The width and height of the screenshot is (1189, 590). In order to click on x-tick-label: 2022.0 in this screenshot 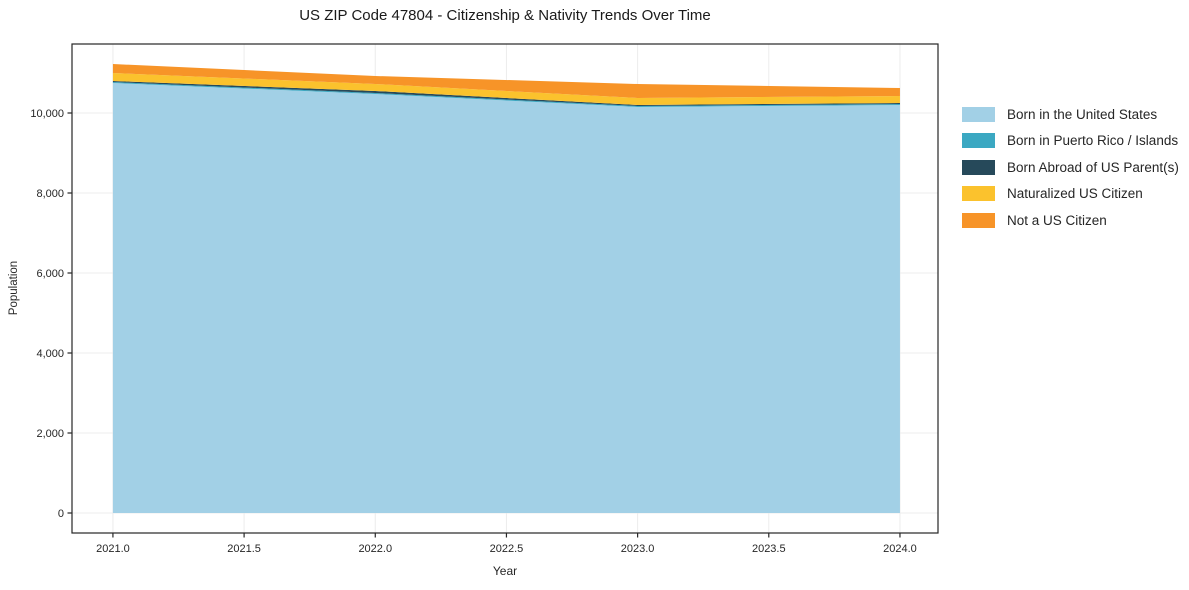, I will do `click(375, 549)`.